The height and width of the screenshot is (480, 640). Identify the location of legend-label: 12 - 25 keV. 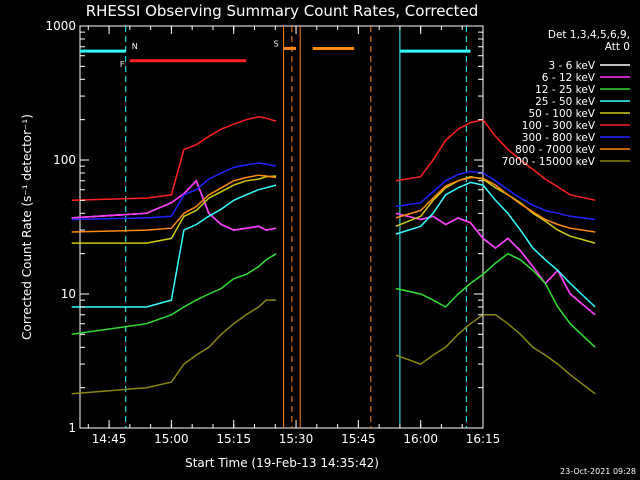
(565, 90).